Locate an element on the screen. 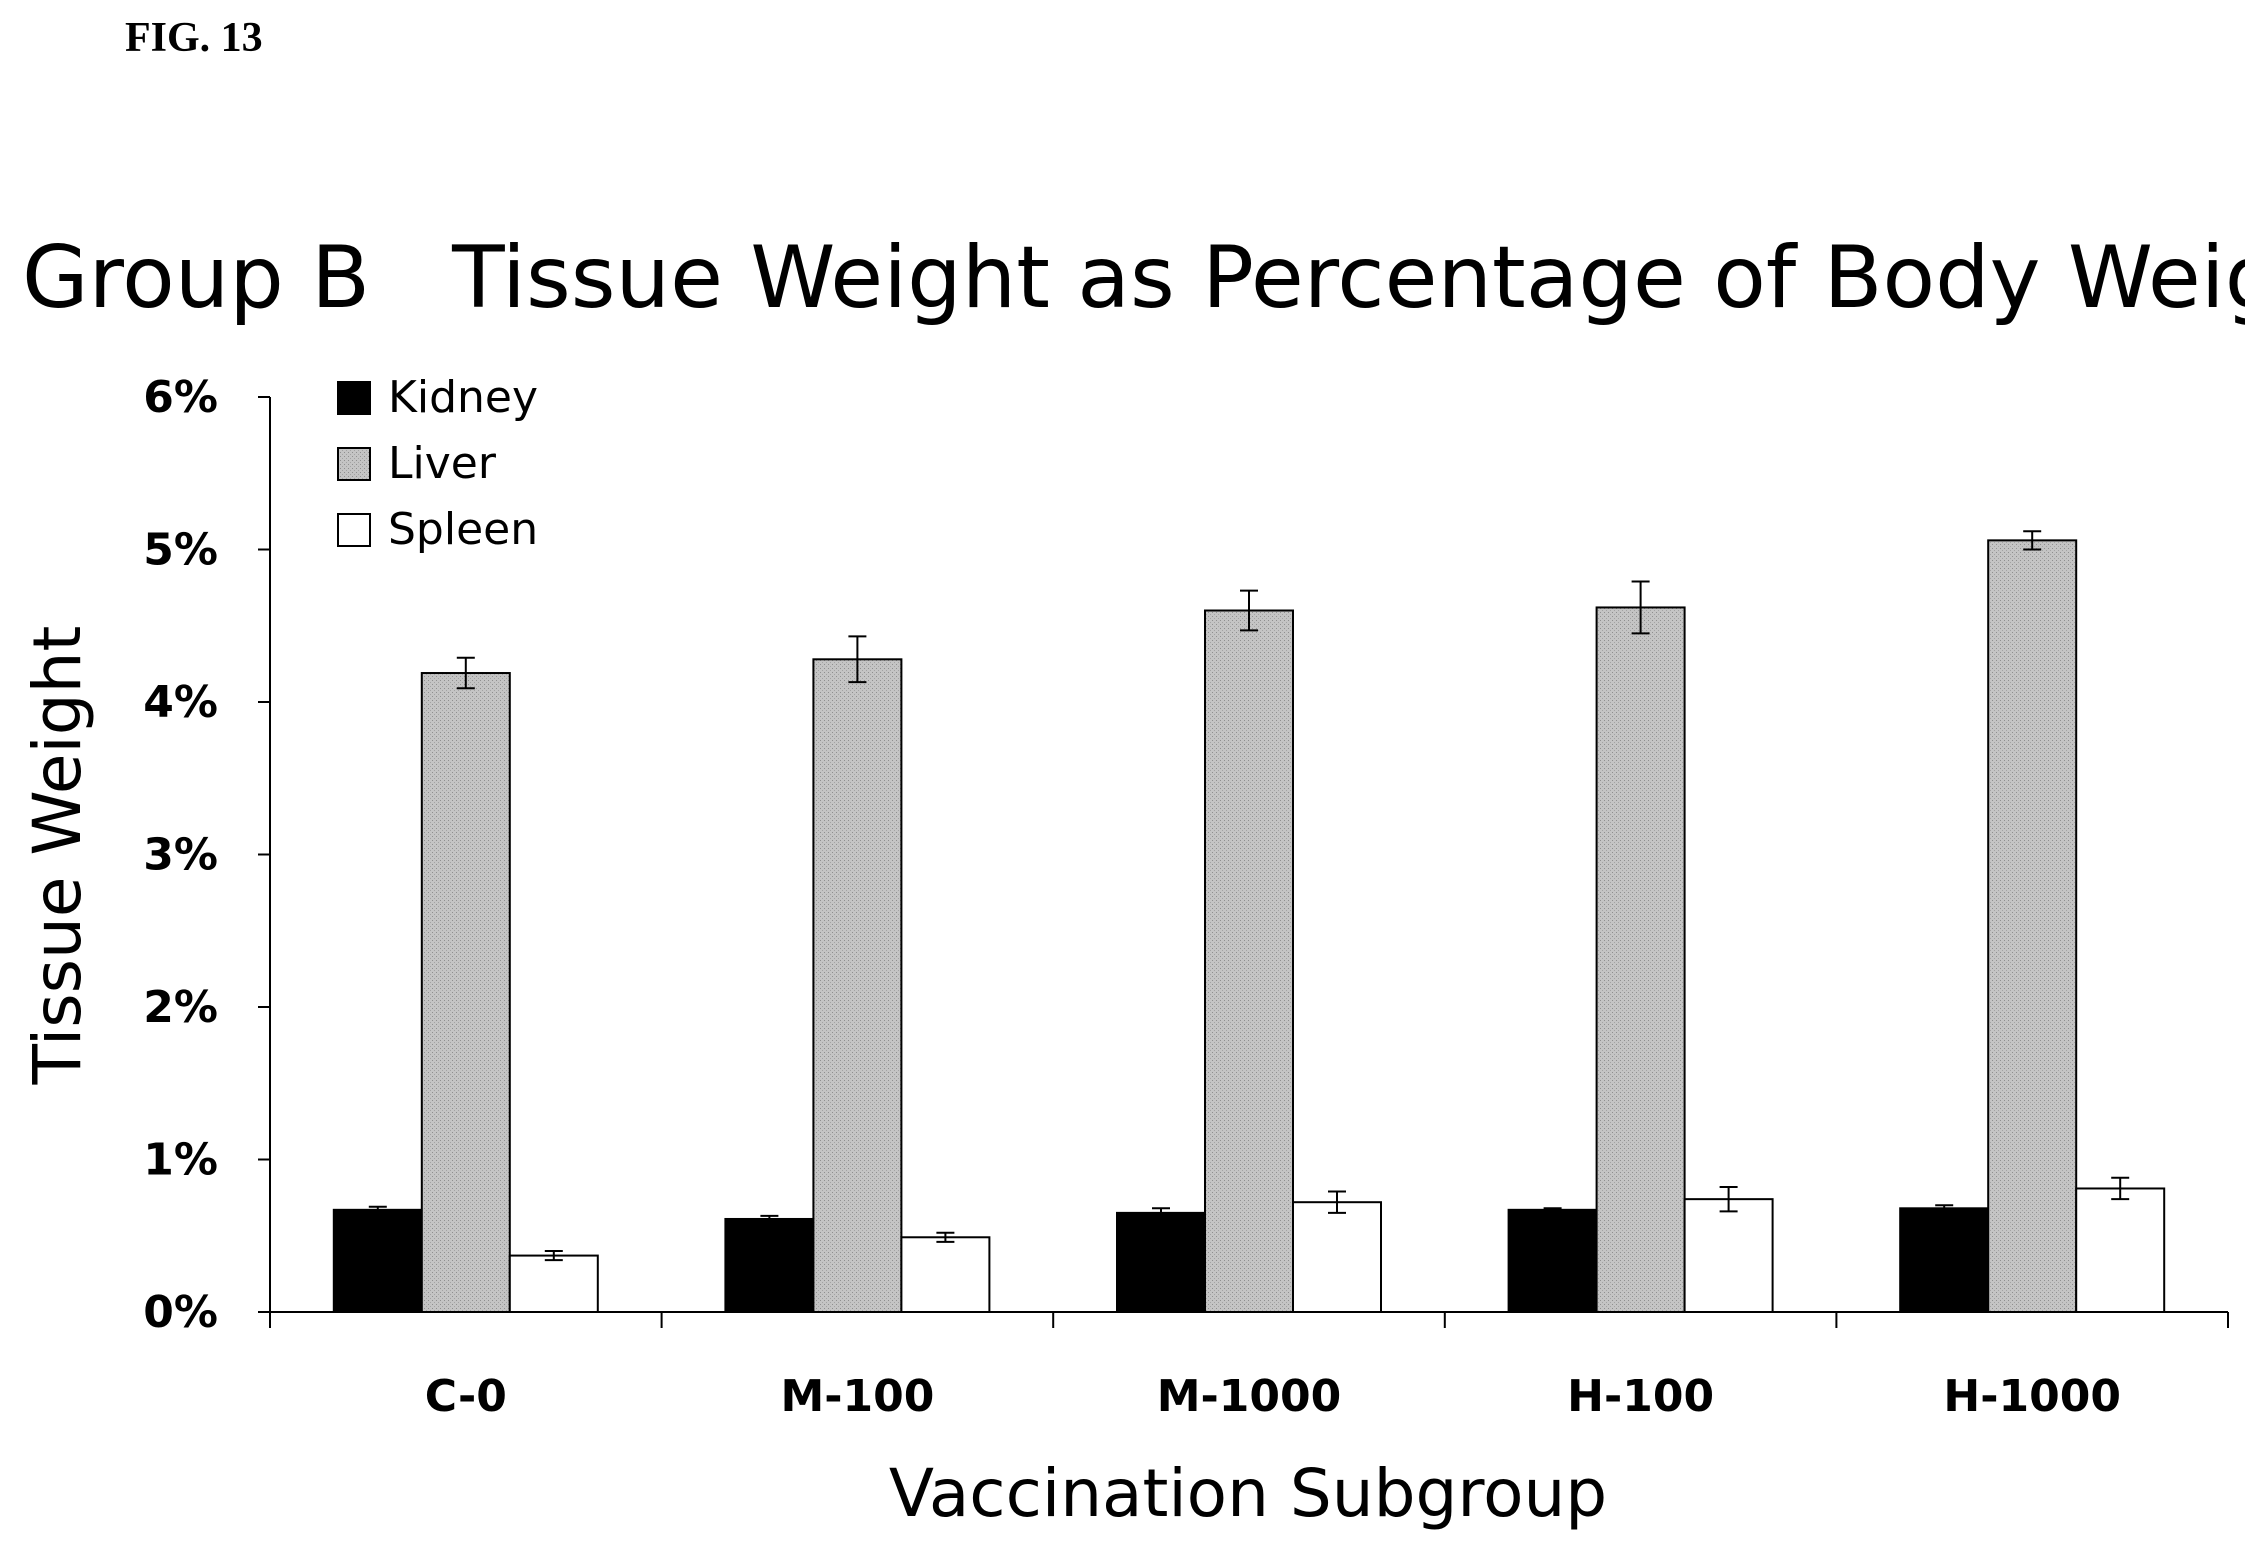 Image resolution: width=2245 pixels, height=1550 pixels. x-tick-label: C-0 is located at coordinates (466, 1396).